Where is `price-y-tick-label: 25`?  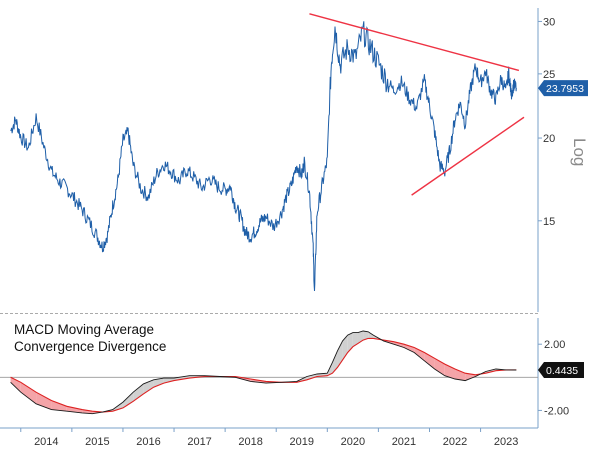 price-y-tick-label: 25 is located at coordinates (549, 75).